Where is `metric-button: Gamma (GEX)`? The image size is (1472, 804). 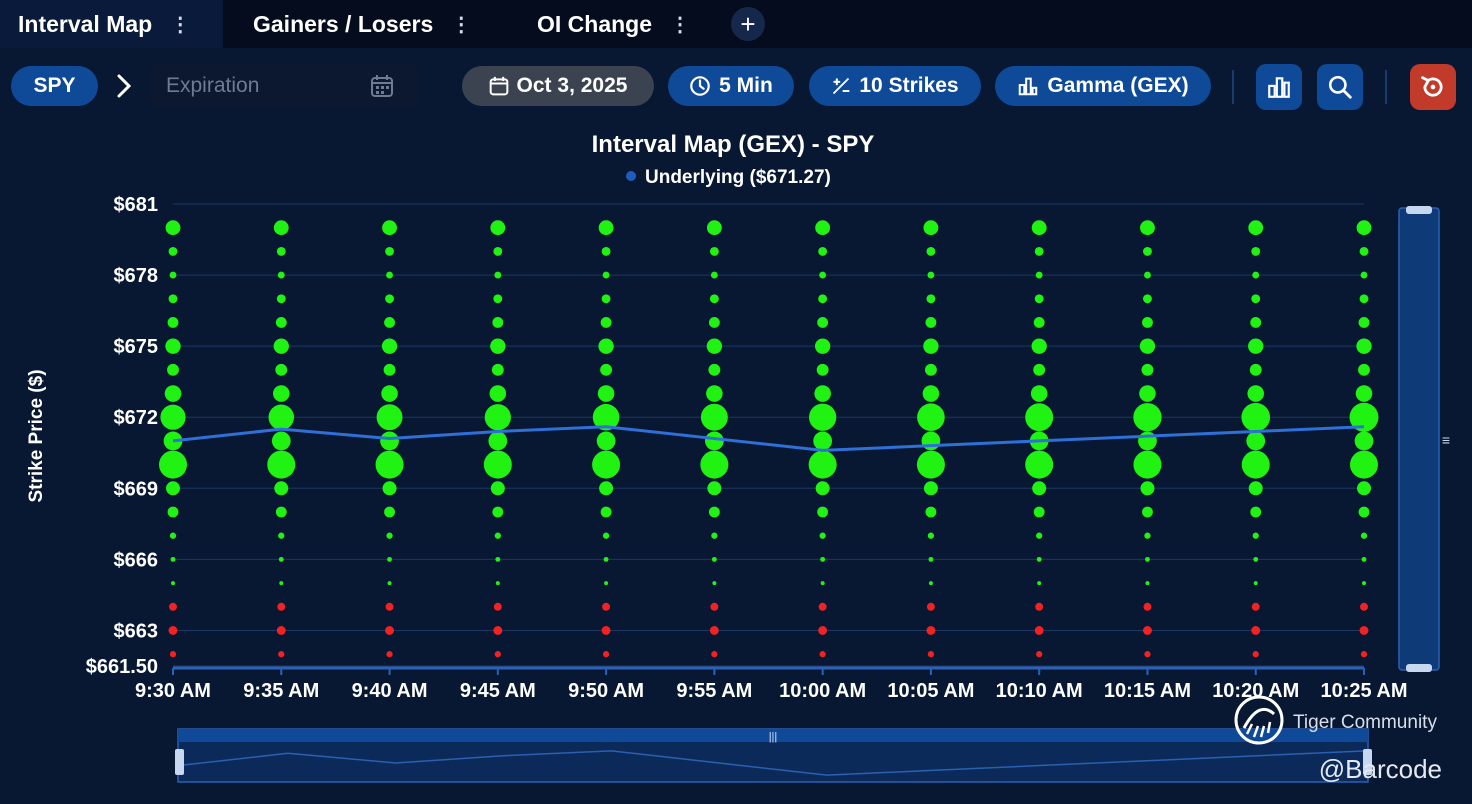 metric-button: Gamma (GEX) is located at coordinates (1103, 86).